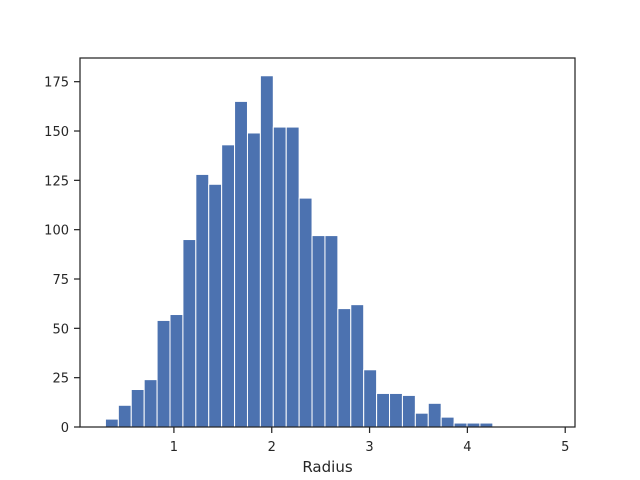  I want to click on x-tick-label: 1, so click(174, 447).